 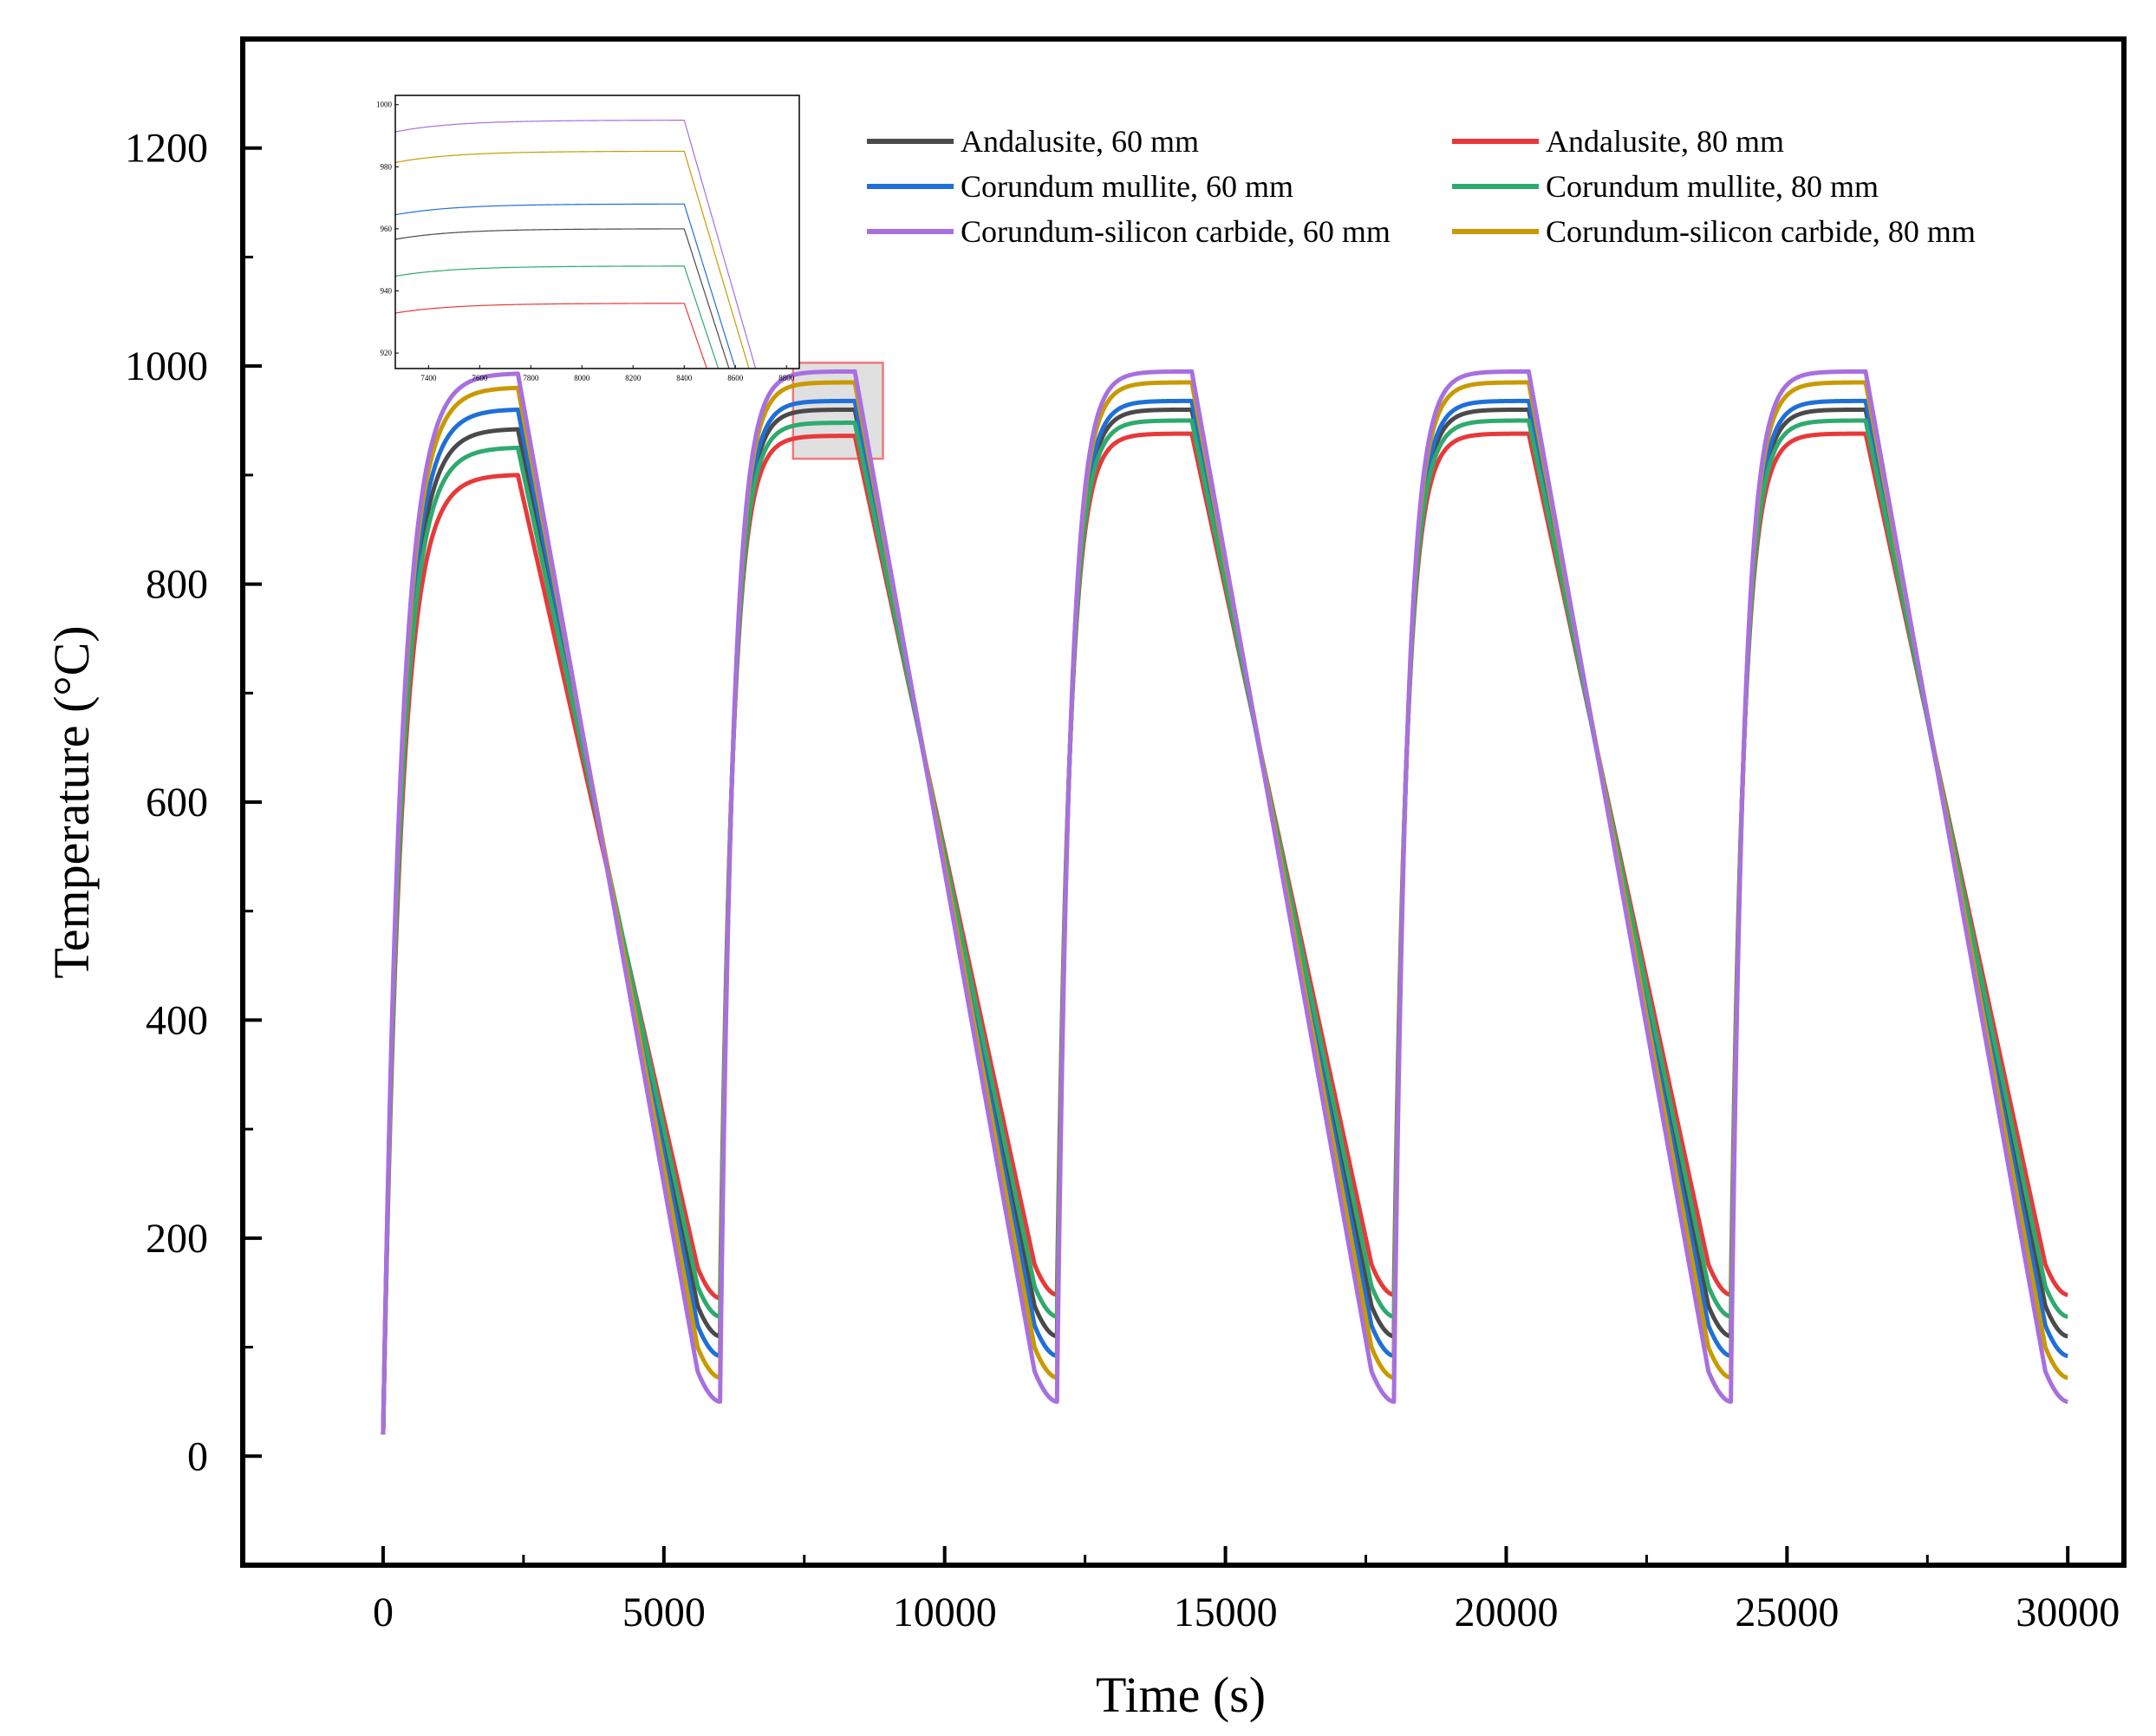 I want to click on y-tick-label: 400, so click(x=177, y=1020).